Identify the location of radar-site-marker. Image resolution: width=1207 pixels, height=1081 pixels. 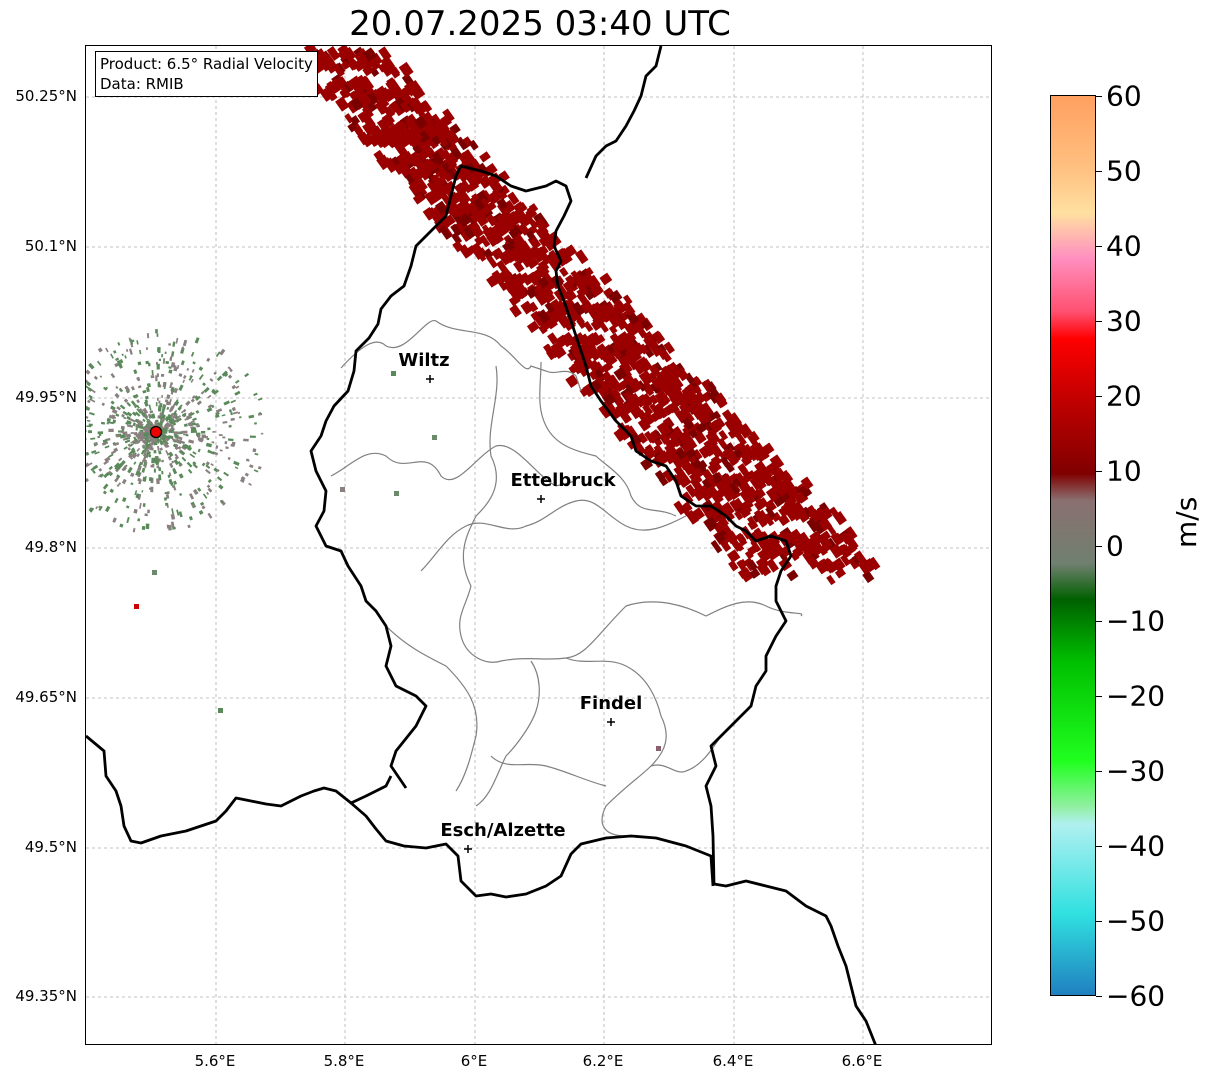
(156, 432).